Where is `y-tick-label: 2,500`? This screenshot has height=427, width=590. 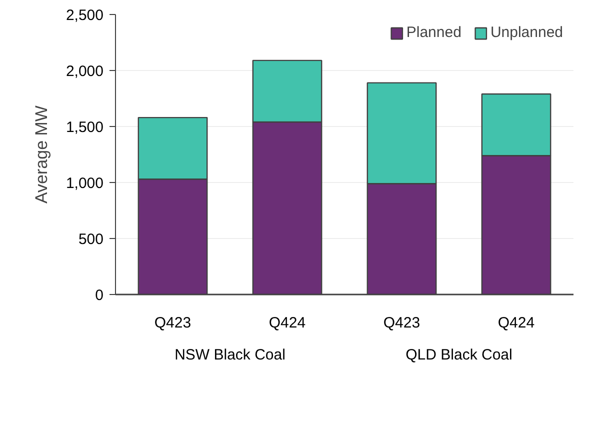
y-tick-label: 2,500 is located at coordinates (85, 15).